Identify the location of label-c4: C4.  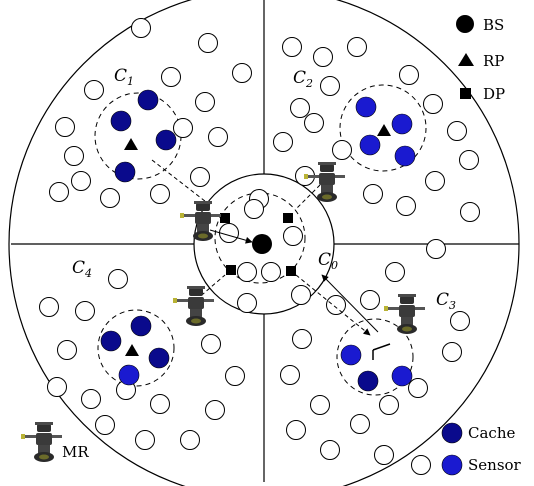
(82, 269).